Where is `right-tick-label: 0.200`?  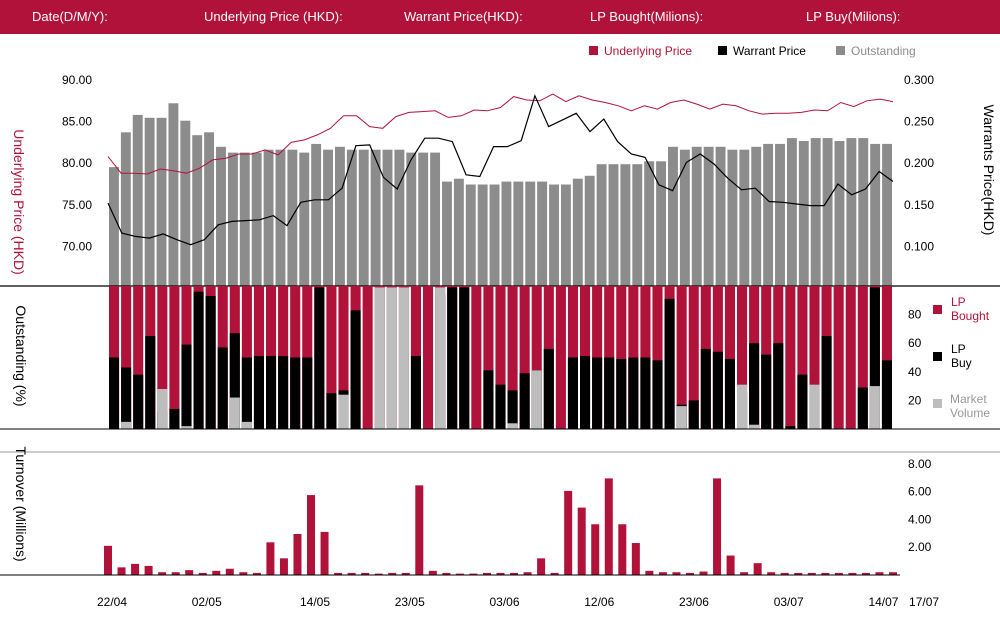
right-tick-label: 0.200 is located at coordinates (919, 163).